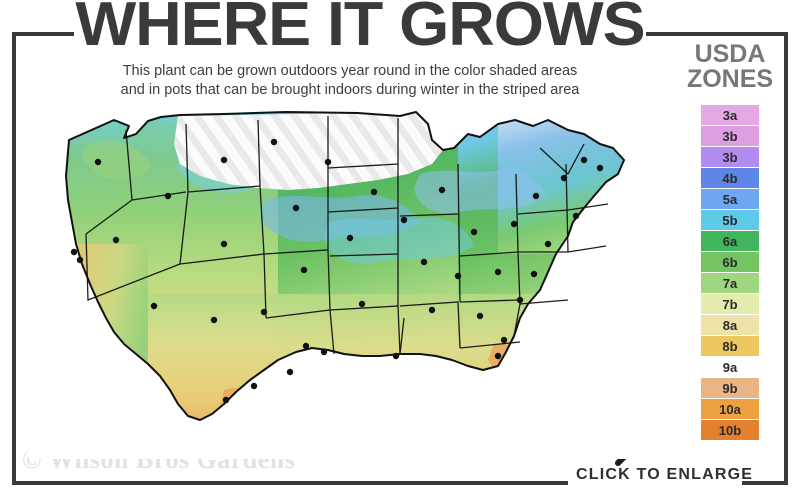 Image resolution: width=800 pixels, height=500 pixels. I want to click on legend-heading-line-2: ZONES, so click(730, 79).